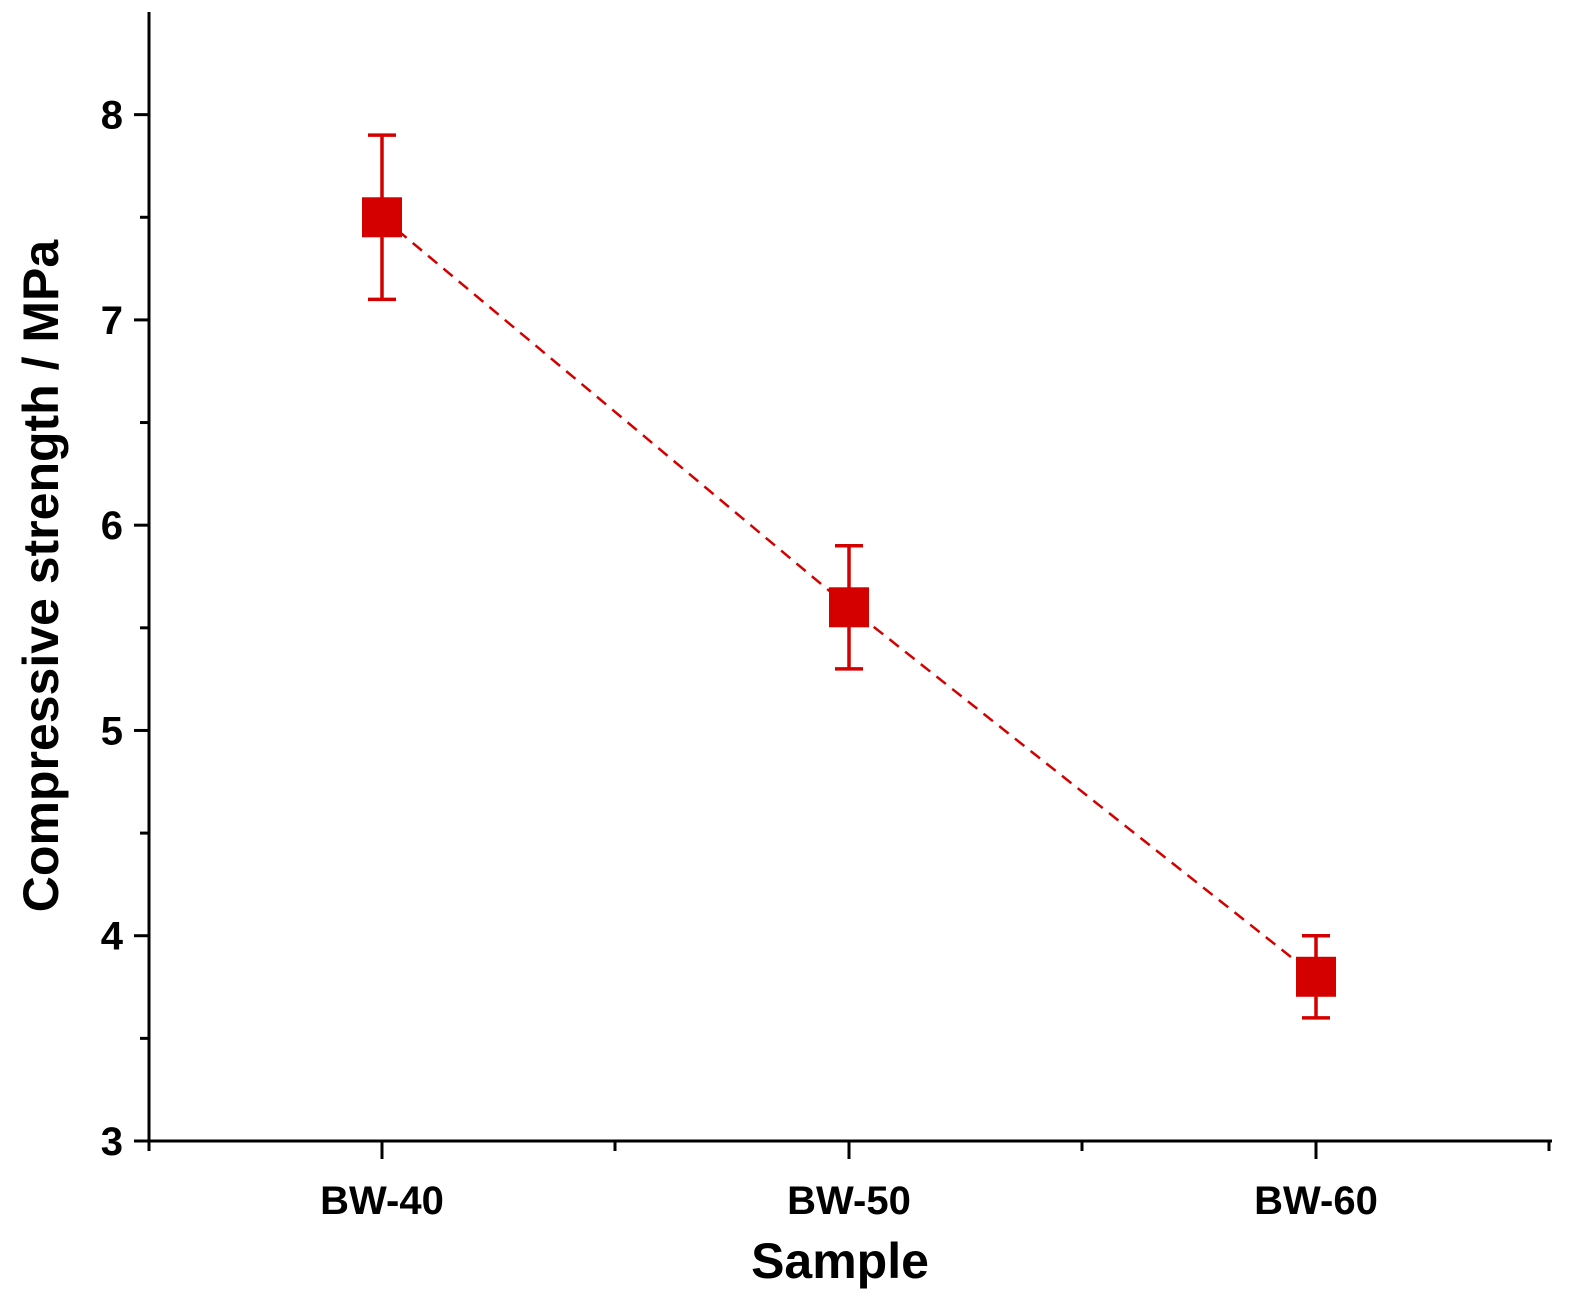 The image size is (1575, 1314). Describe the element at coordinates (112, 321) in the screenshot. I see `y-tick-label: 7` at that location.